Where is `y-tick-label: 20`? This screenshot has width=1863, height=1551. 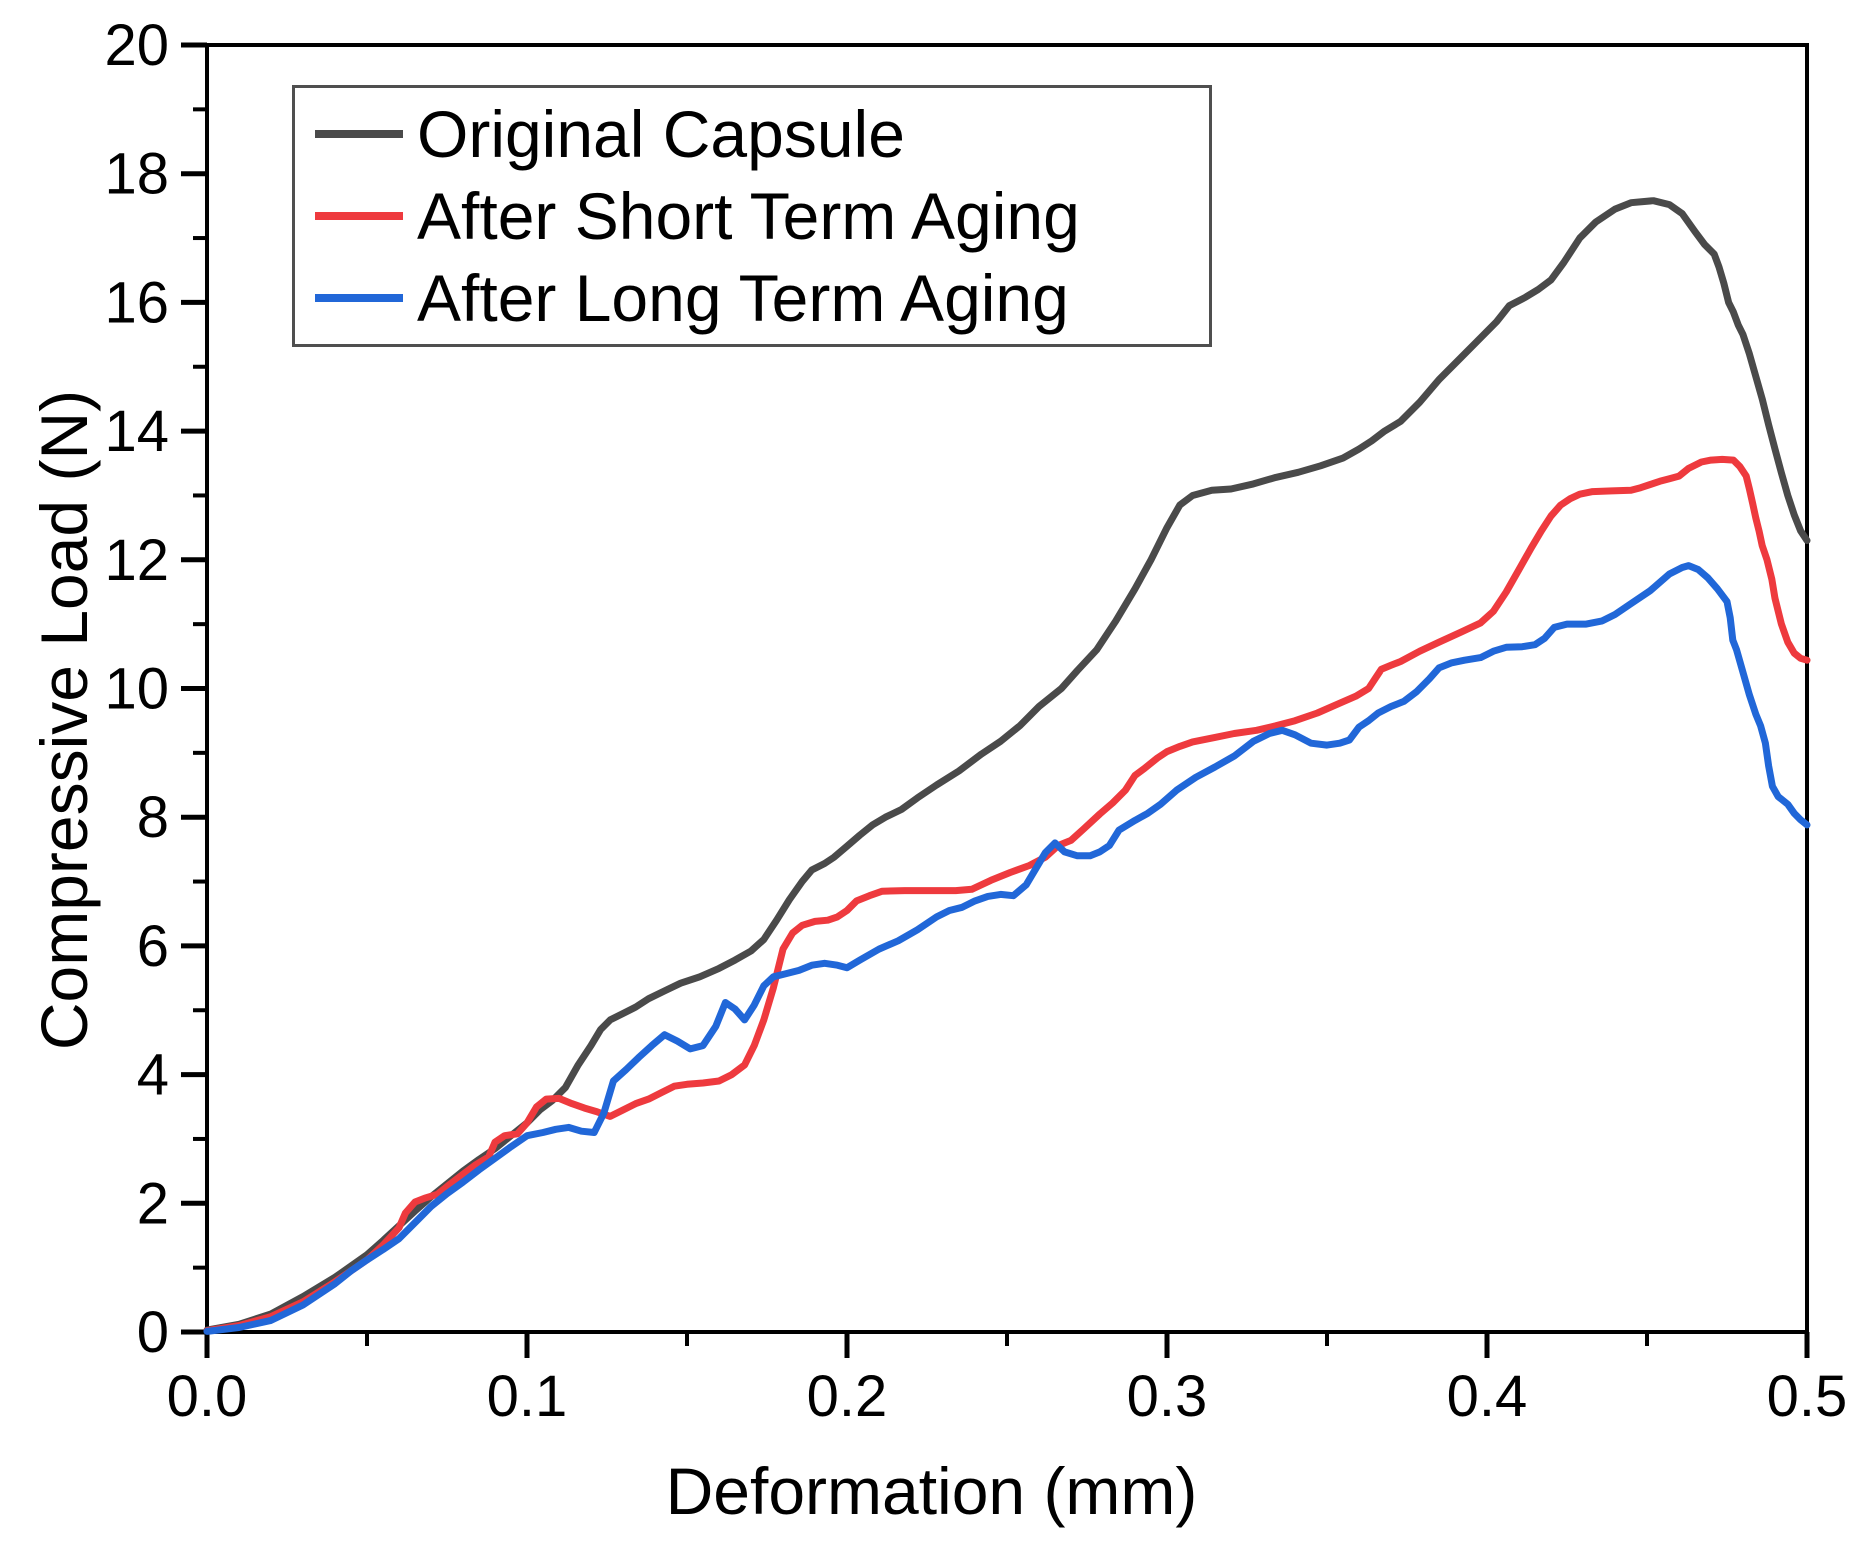 y-tick-label: 20 is located at coordinates (136, 45).